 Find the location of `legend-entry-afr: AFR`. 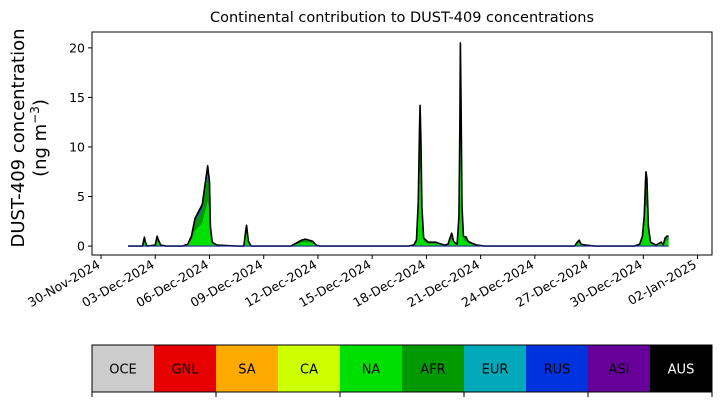

legend-entry-afr: AFR is located at coordinates (433, 368).